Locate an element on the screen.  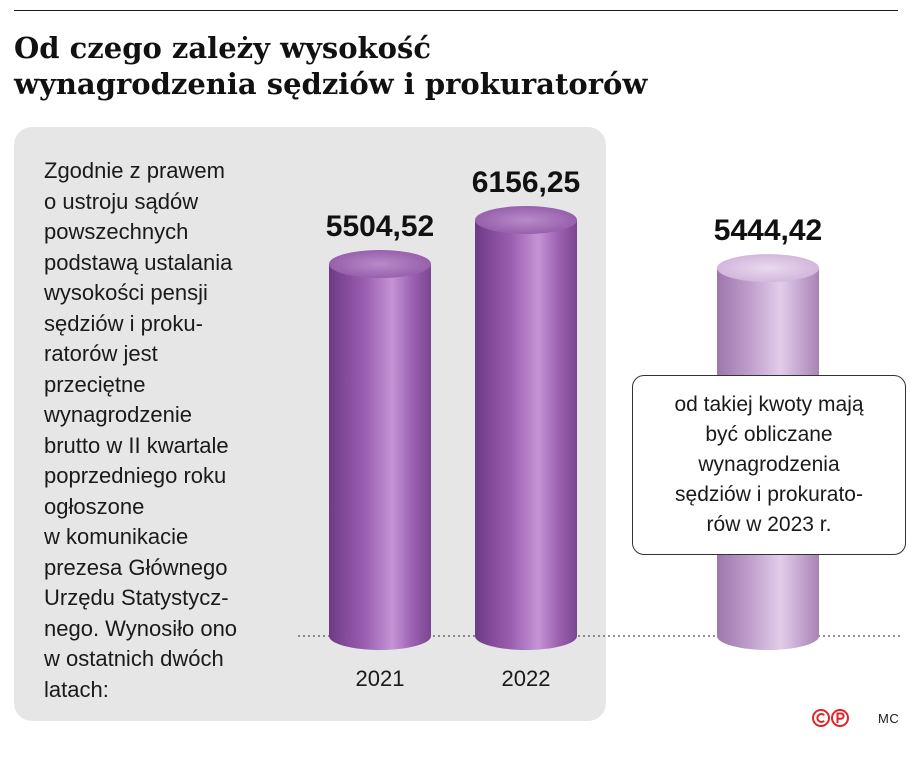
description-line: ratorów jest is located at coordinates (101, 353).